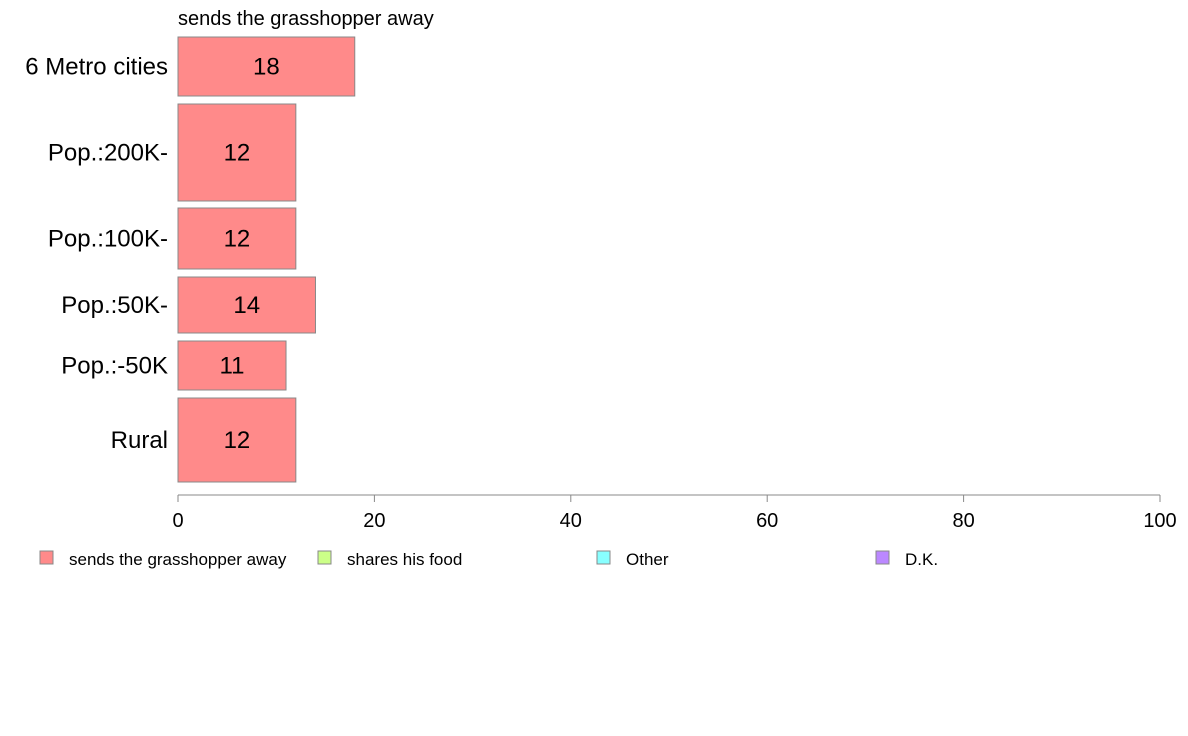 This screenshot has width=1188, height=736. I want to click on category-label: Pop.:100K-, so click(108, 239).